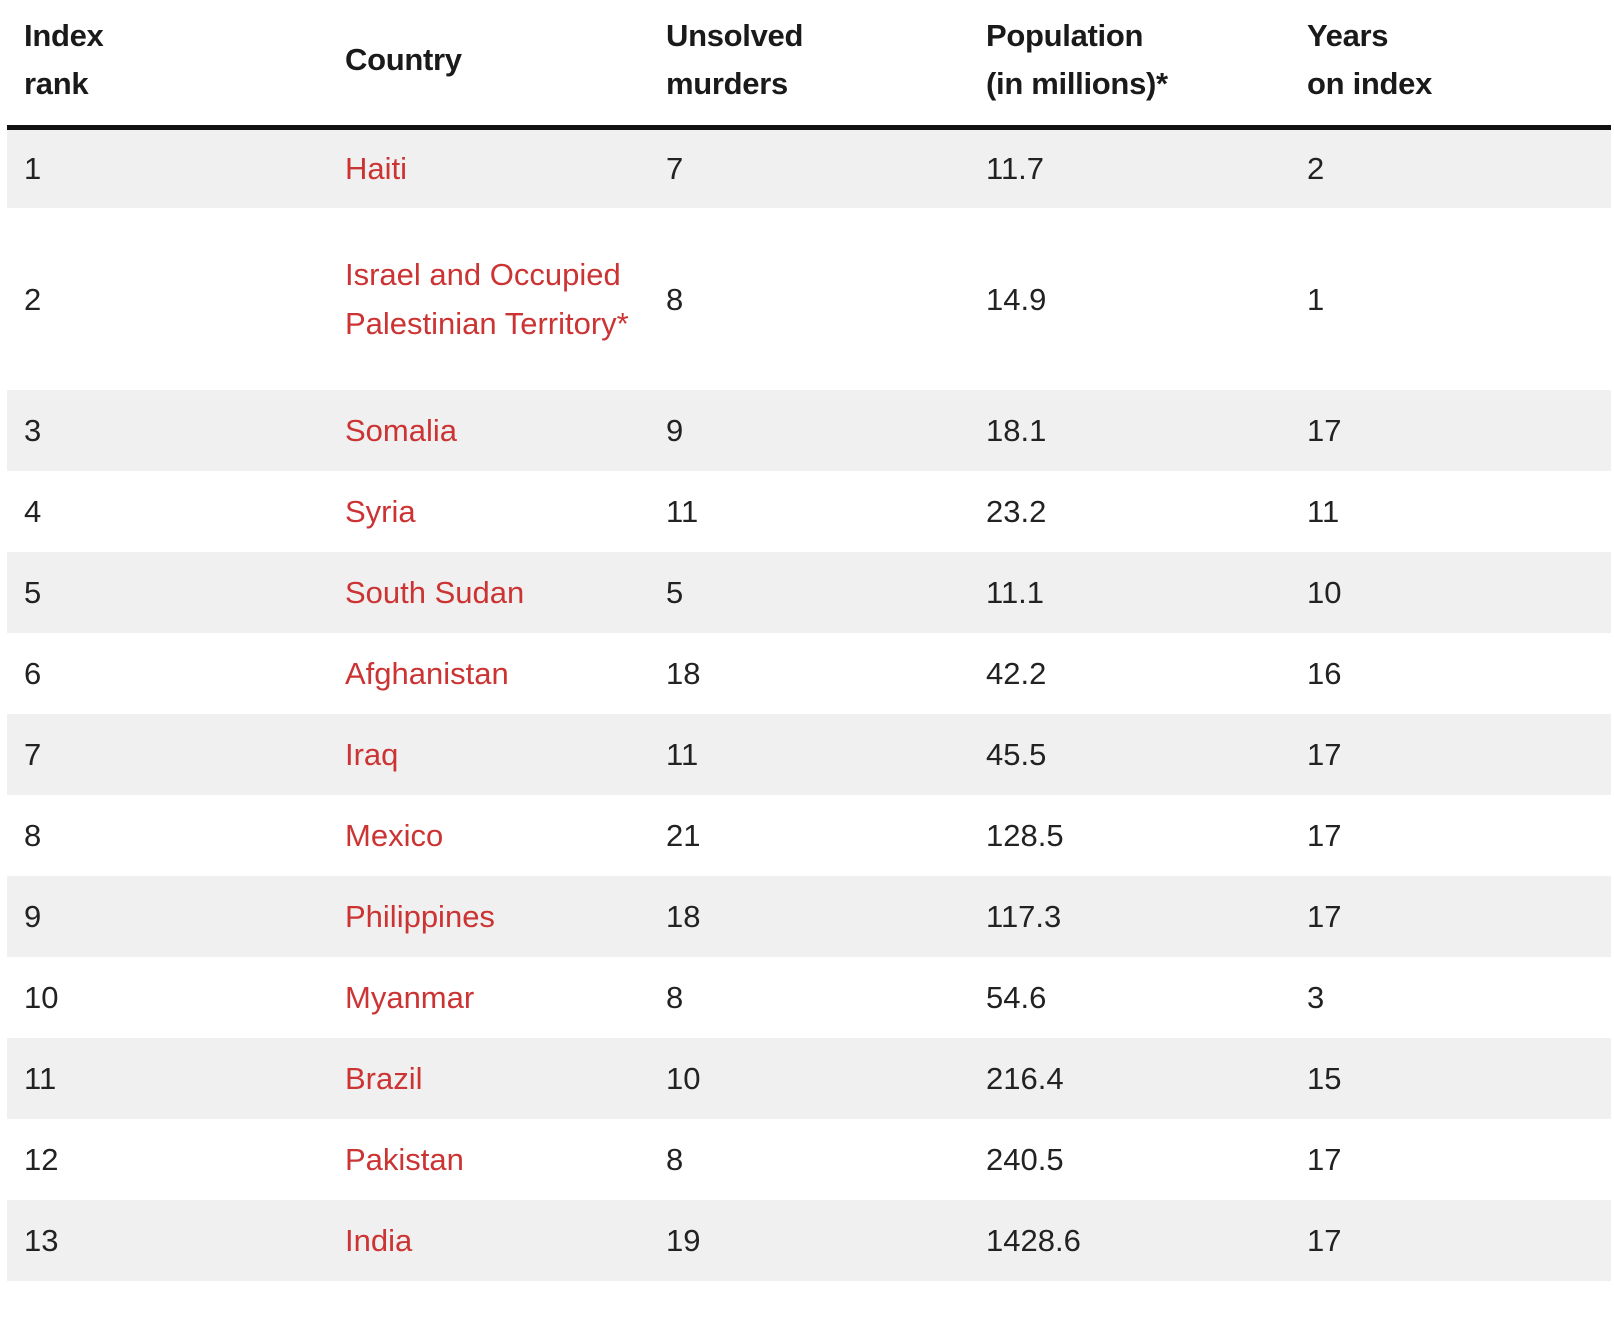  What do you see at coordinates (1016, 430) in the screenshot?
I see `cell-population: 18.1` at bounding box center [1016, 430].